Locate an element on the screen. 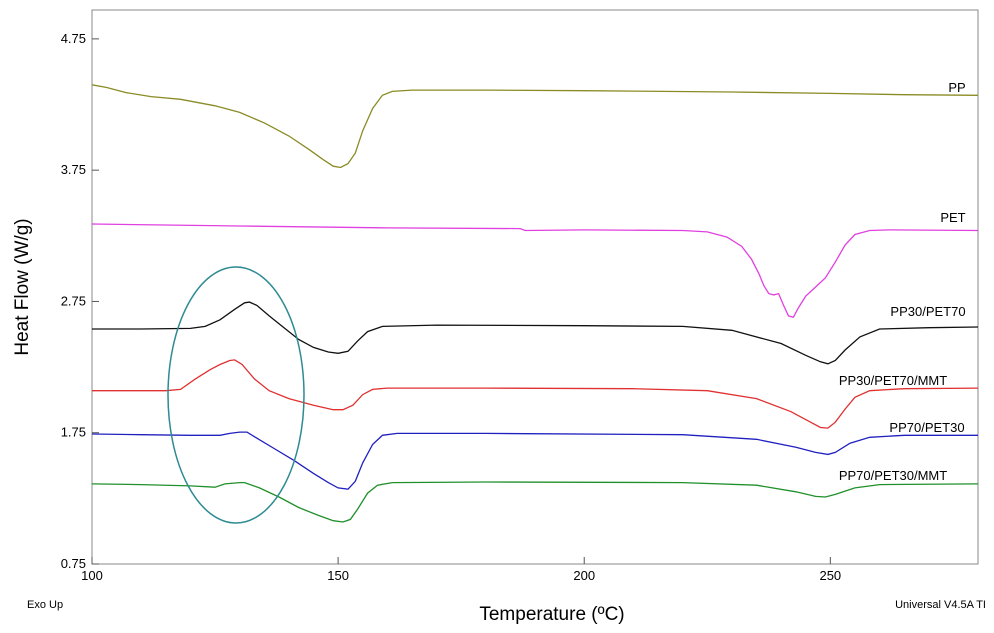  y-axis: 0.75 1.75 2.75 3.75 4.75 is located at coordinates (80, 301).